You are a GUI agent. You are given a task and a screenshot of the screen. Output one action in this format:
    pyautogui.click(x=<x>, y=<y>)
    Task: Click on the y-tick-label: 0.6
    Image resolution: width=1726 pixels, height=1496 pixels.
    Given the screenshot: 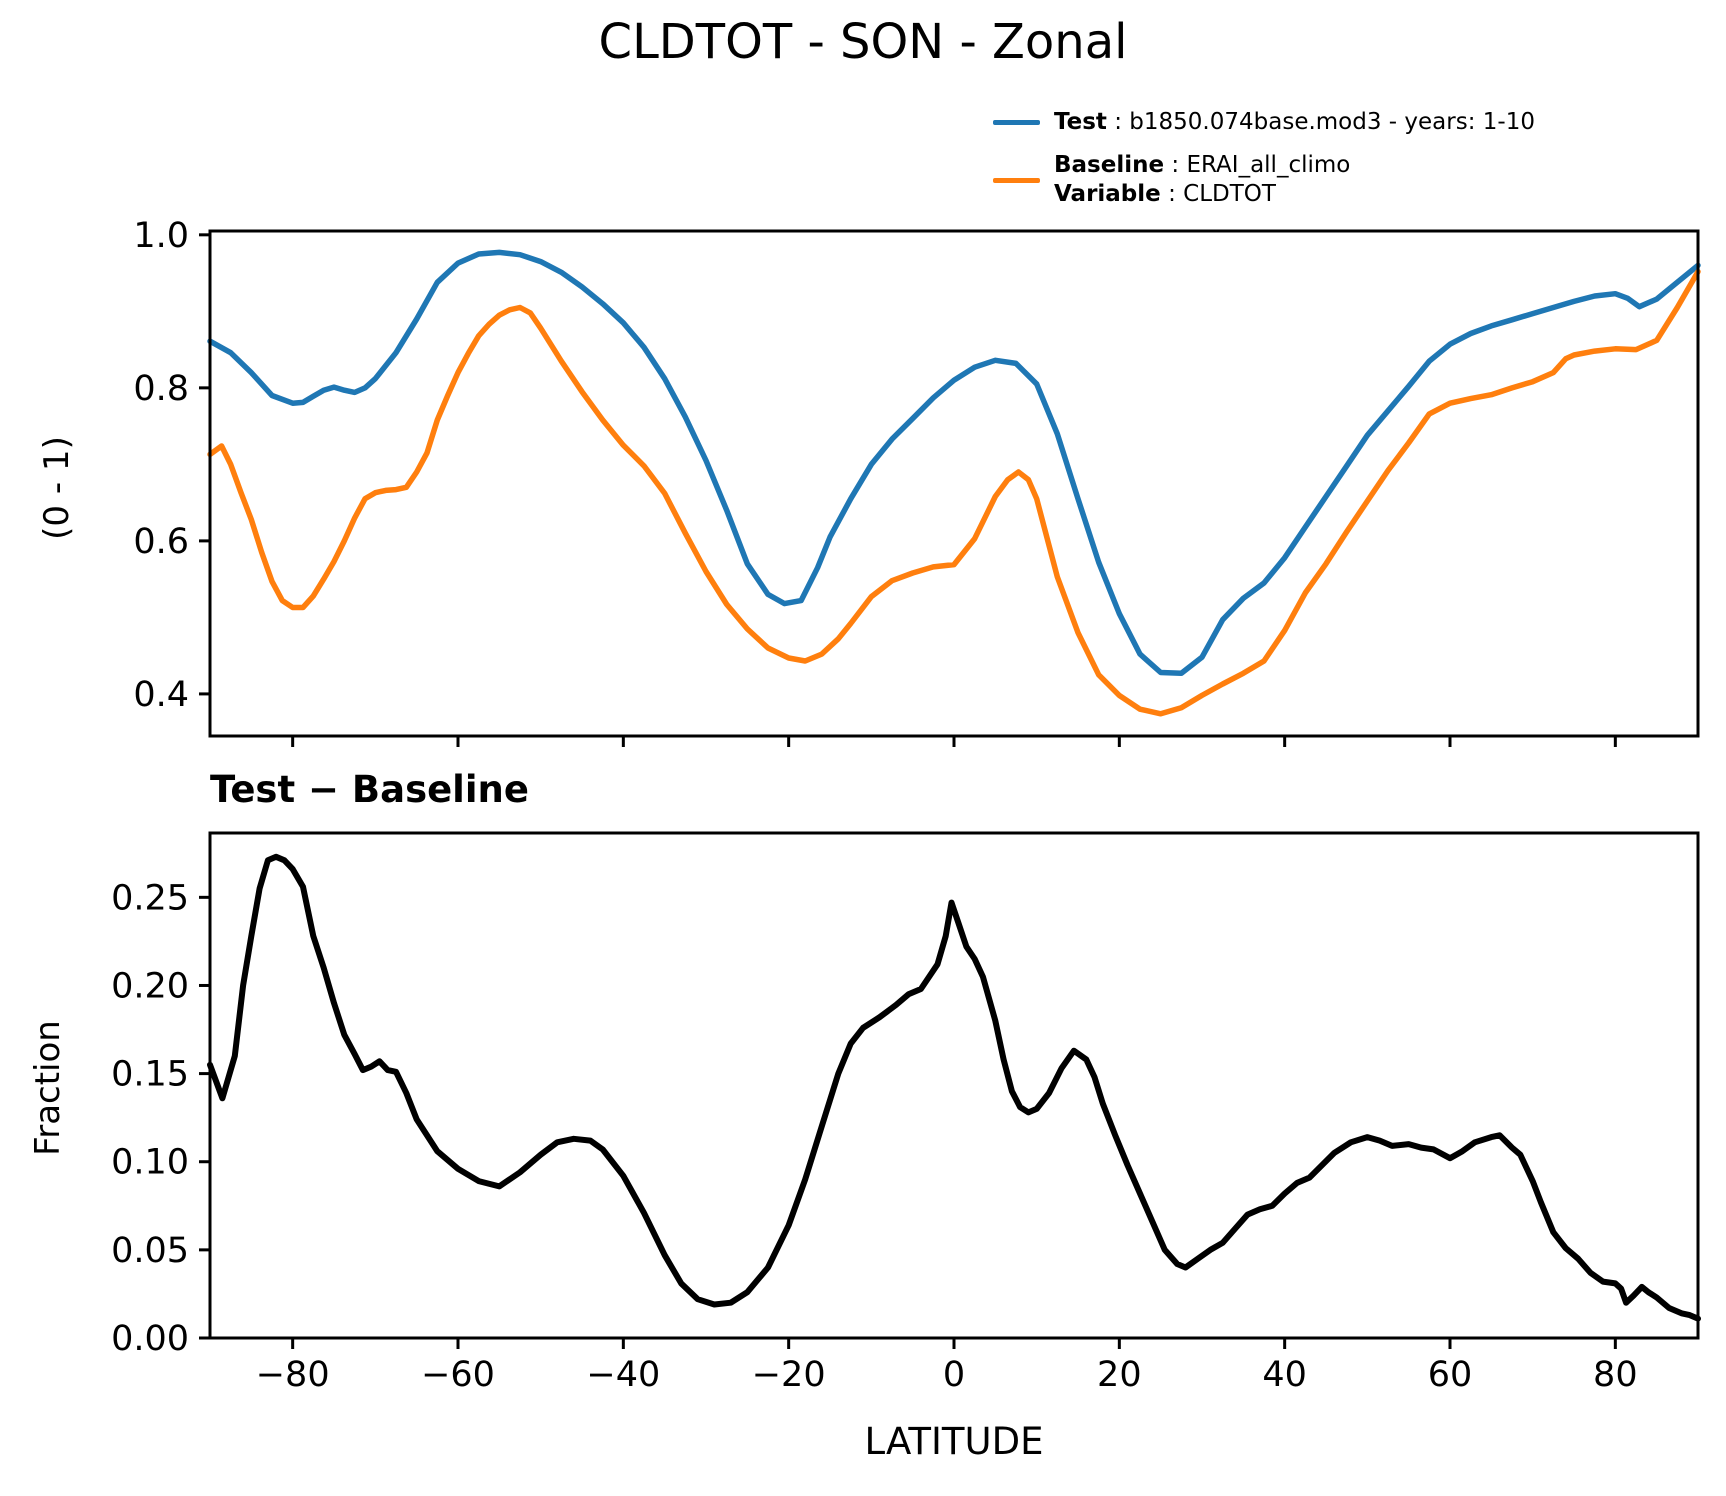 What is the action you would take?
    pyautogui.click(x=161, y=542)
    